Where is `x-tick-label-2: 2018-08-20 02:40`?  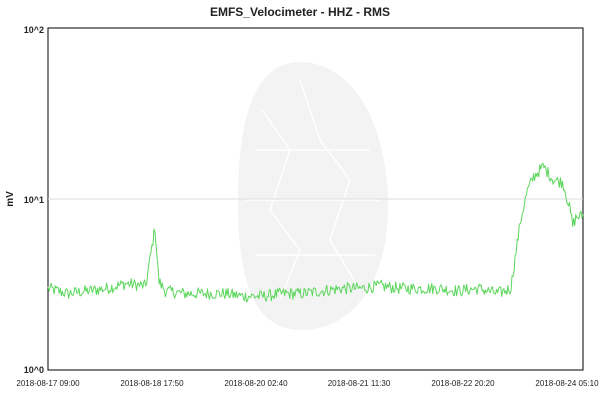 x-tick-label-2: 2018-08-20 02:40 is located at coordinates (256, 383).